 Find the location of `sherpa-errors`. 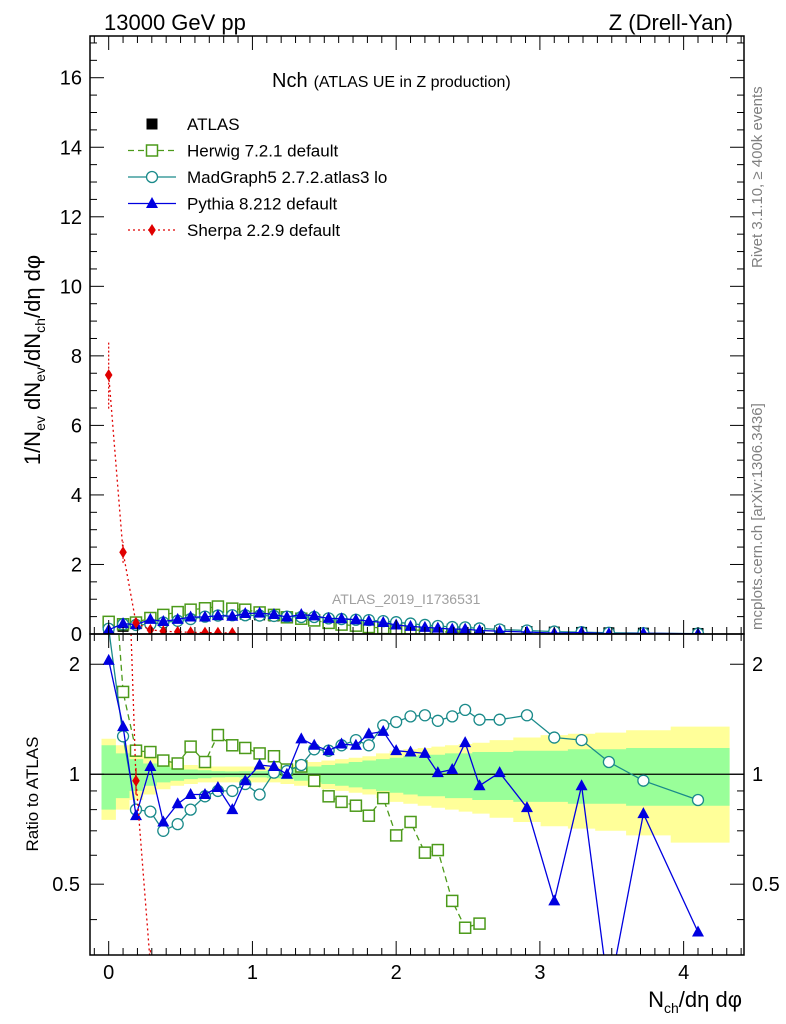

sherpa-errors is located at coordinates (116, 452).